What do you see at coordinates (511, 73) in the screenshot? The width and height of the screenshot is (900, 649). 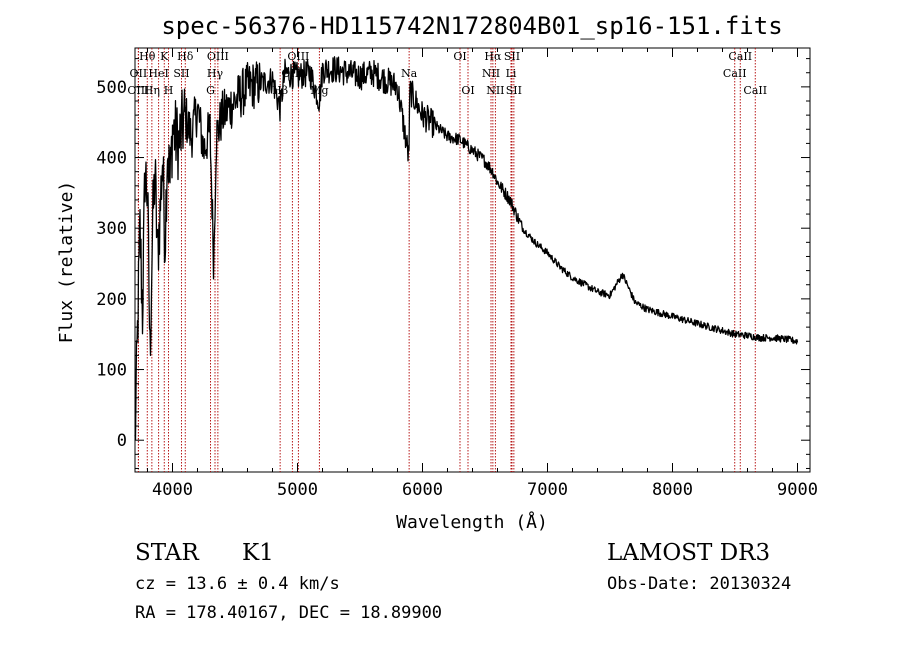 I see `line-marker-label: Li` at bounding box center [511, 73].